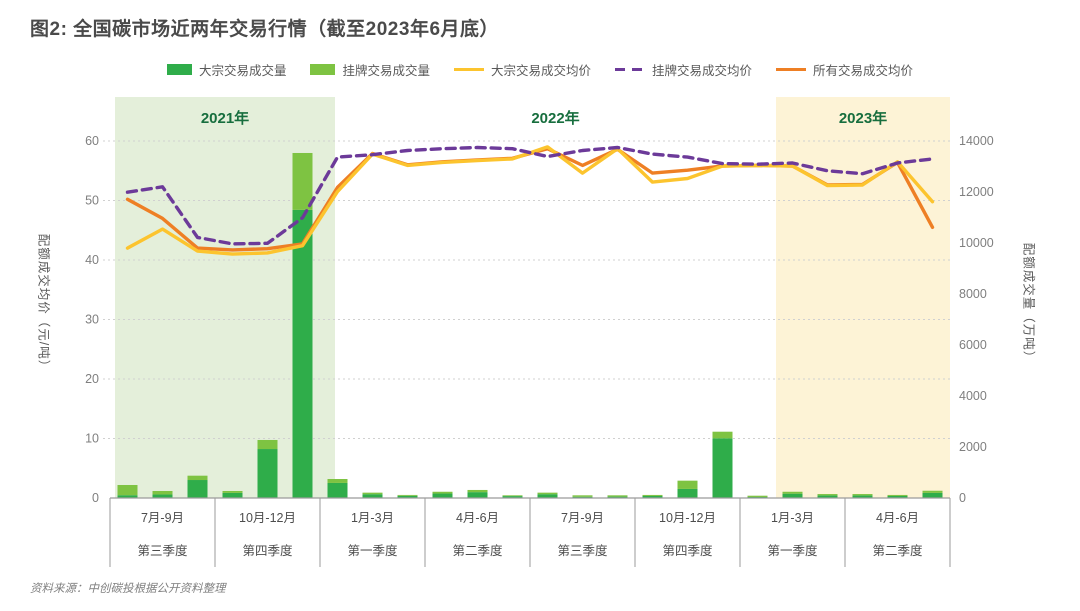 This screenshot has width=1080, height=611. What do you see at coordinates (973, 396) in the screenshot?
I see `right-tick-label: 4000` at bounding box center [973, 396].